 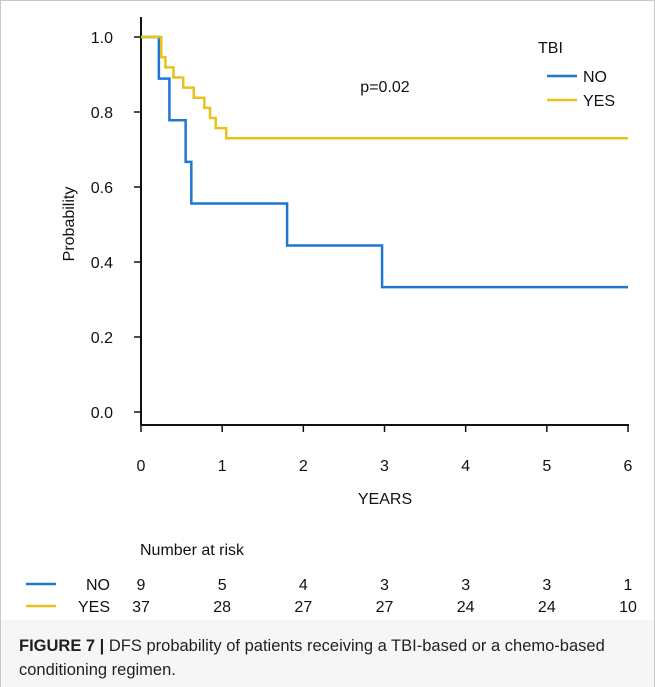 I want to click on y-tick-label: 0.0, so click(x=102, y=413).